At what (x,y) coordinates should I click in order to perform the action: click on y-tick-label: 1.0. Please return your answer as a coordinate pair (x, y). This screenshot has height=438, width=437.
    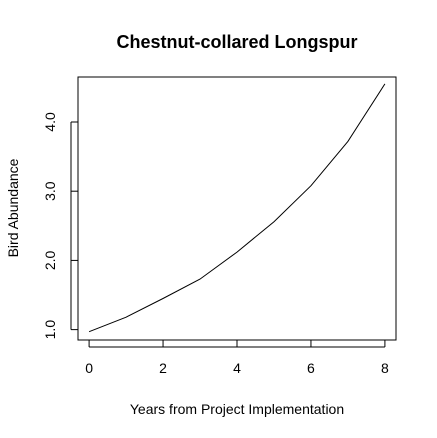
    Looking at the image, I should click on (50, 330).